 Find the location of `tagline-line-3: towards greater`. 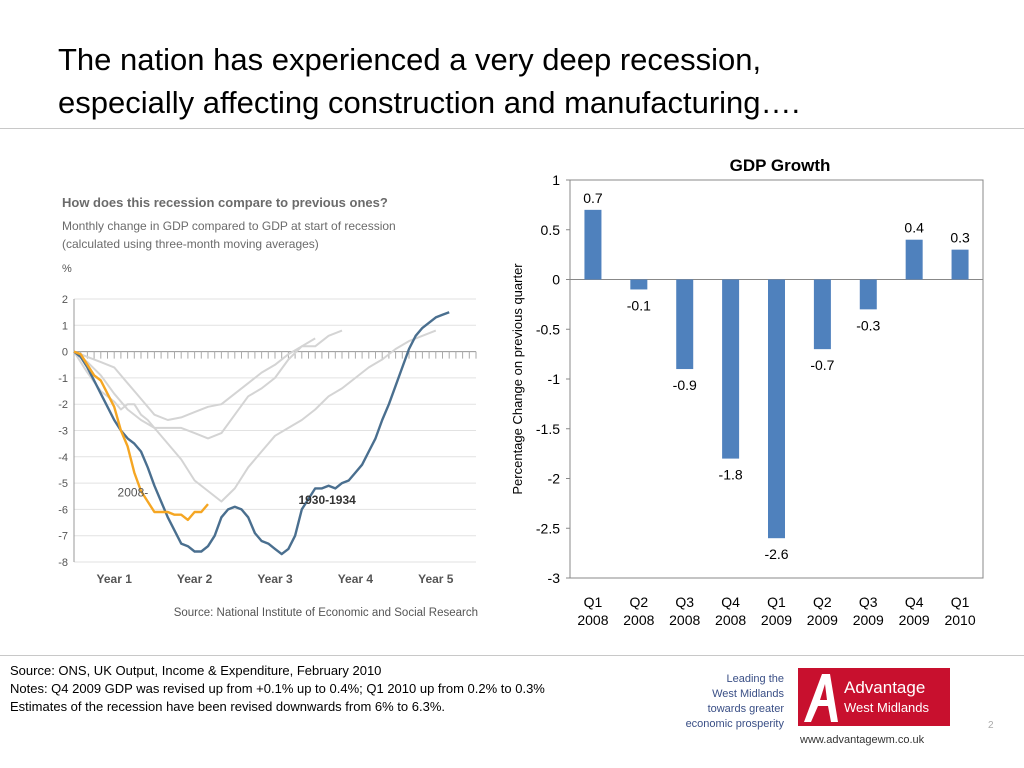

tagline-line-3: towards greater is located at coordinates (745, 709).